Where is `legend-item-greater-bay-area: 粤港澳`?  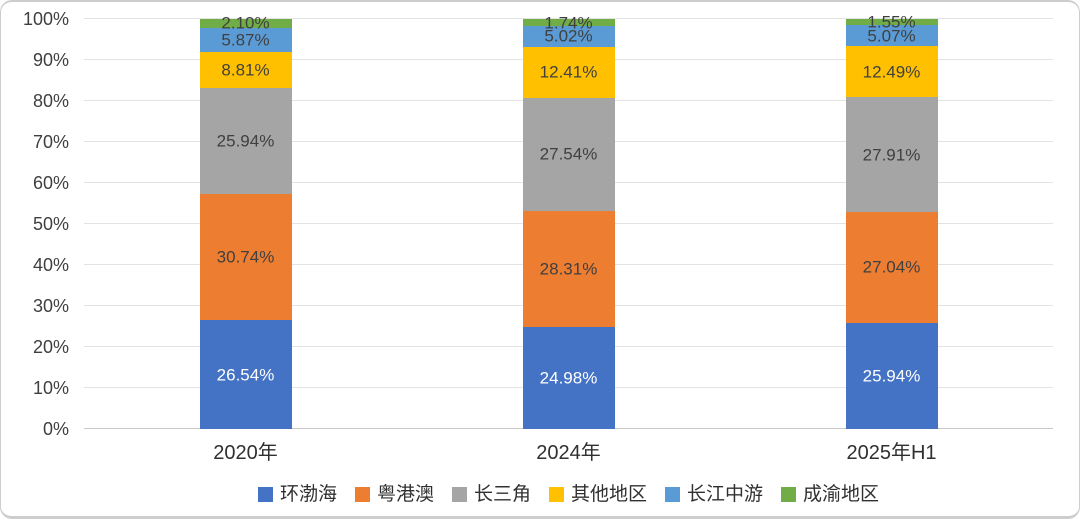
legend-item-greater-bay-area: 粤港澳 is located at coordinates (394, 494).